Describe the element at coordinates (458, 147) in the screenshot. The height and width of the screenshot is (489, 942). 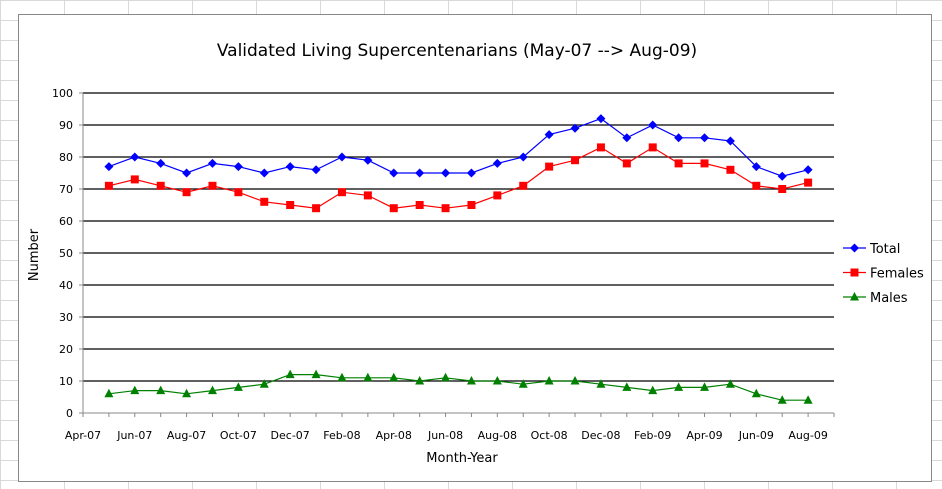
I see `total-line` at that location.